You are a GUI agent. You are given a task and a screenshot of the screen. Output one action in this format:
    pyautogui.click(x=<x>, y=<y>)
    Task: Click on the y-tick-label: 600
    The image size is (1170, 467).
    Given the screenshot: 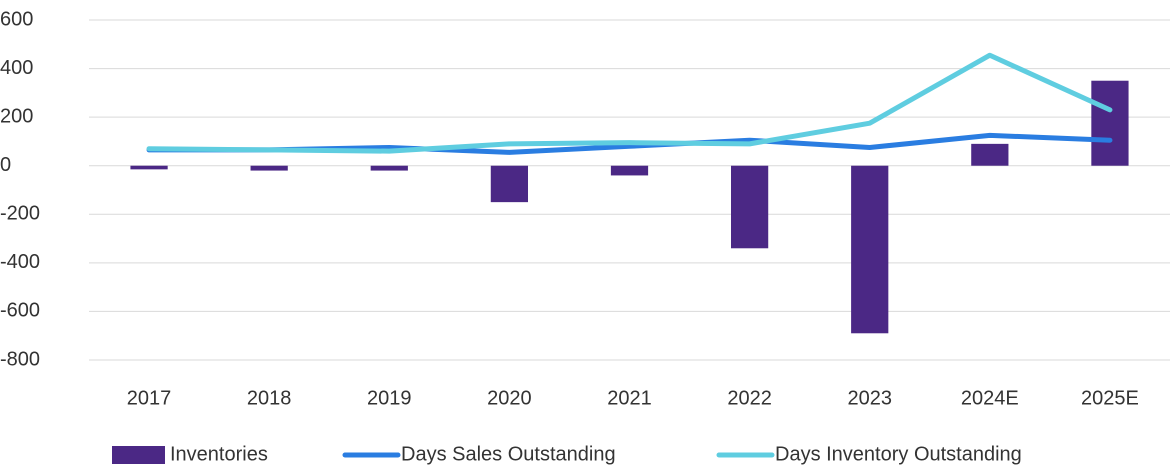 What is the action you would take?
    pyautogui.click(x=16, y=19)
    